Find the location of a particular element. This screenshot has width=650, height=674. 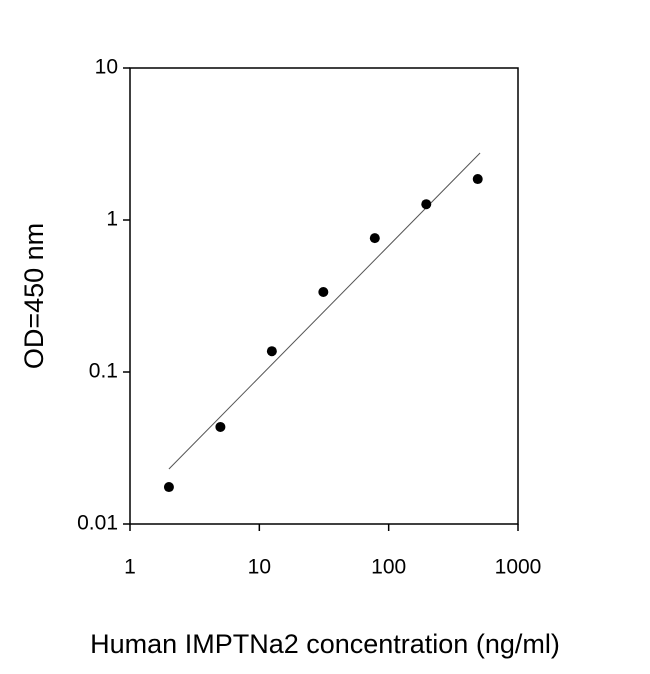

y-tick-label: 10 is located at coordinates (106, 67).